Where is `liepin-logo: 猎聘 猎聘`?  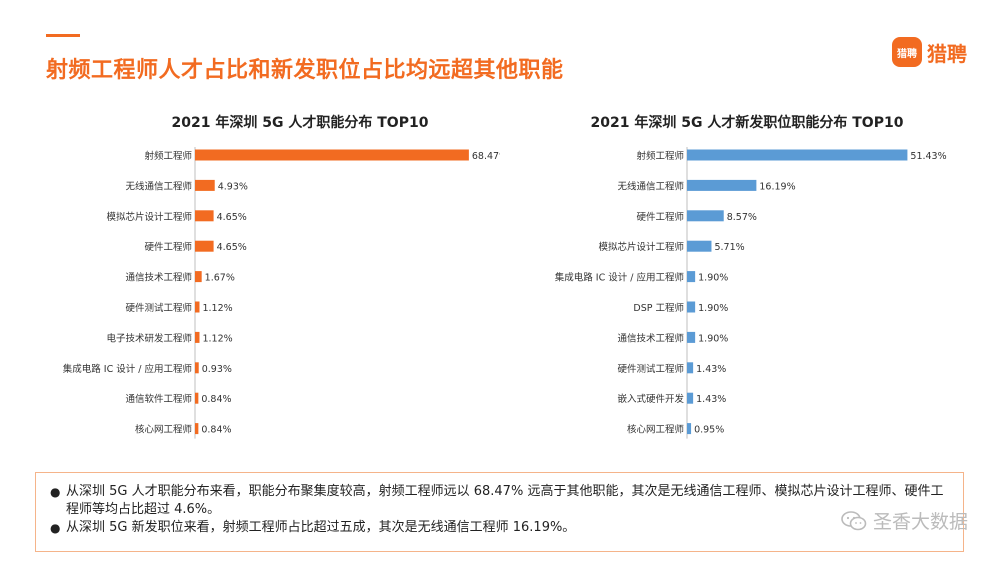
liepin-logo: 猎聘 猎聘 is located at coordinates (929, 52).